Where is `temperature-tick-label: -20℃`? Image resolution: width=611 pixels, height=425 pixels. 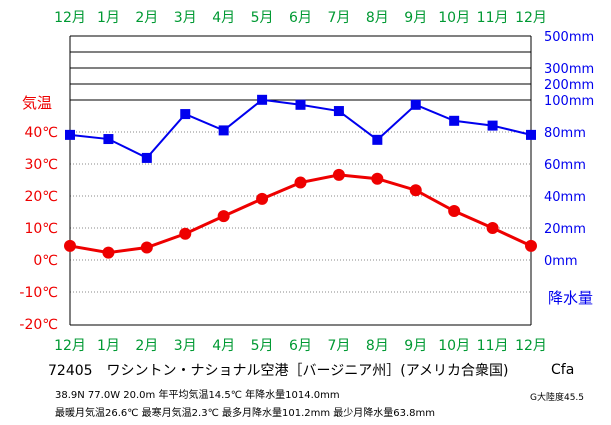
temperature-tick-label: -20℃ is located at coordinates (38, 325).